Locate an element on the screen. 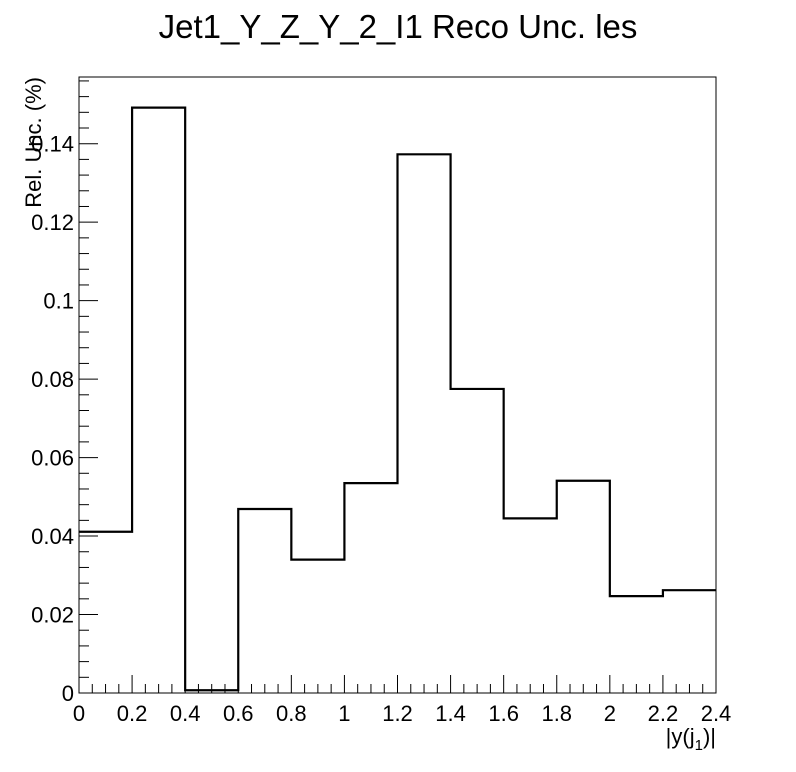 This screenshot has width=796, height=772. x-tick-label: 2 is located at coordinates (610, 713).